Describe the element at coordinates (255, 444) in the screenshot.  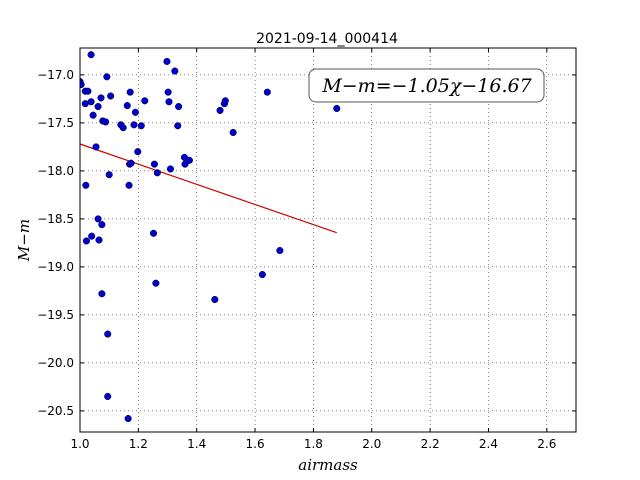
I see `x-tick-label: 1.6` at that location.